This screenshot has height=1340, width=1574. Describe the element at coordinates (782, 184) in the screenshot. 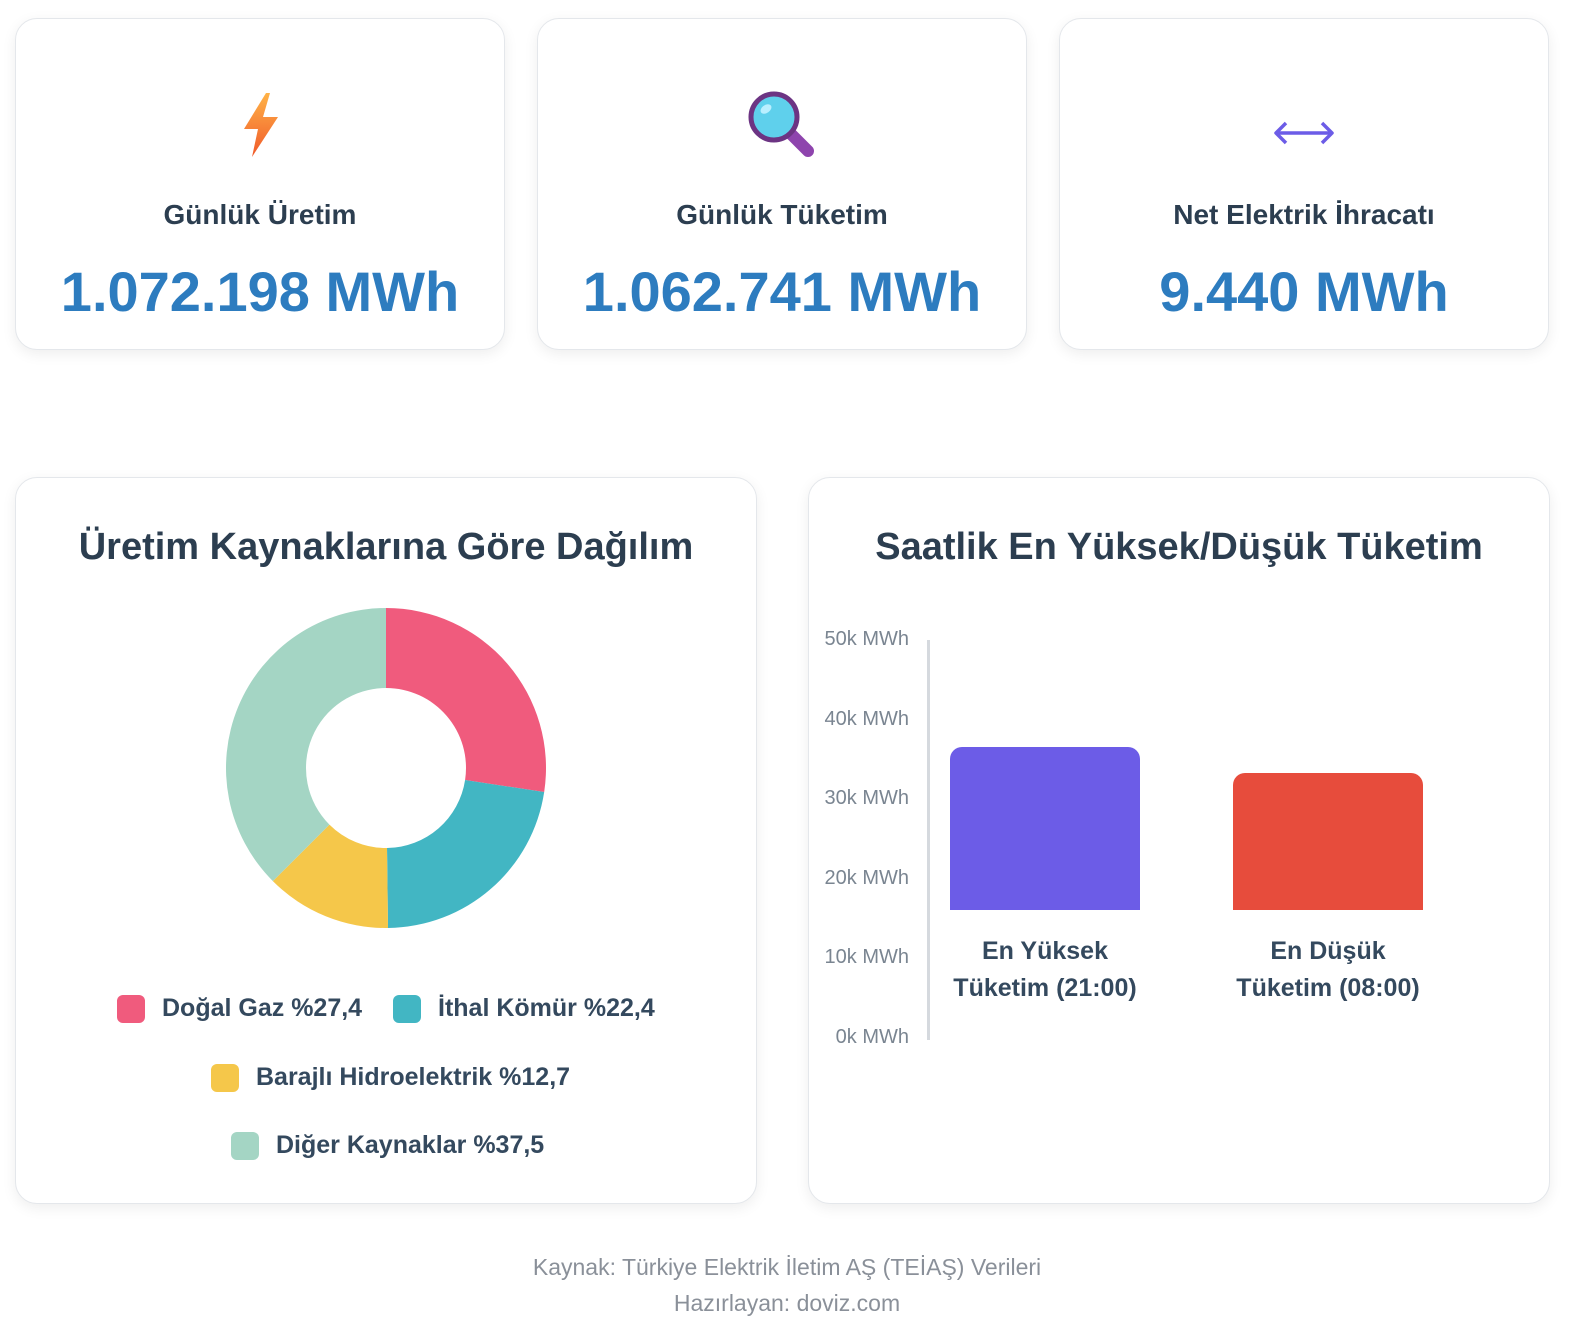

I see `stat-card-consumption: Günlük Tüketim 1.062.741 MWh` at that location.